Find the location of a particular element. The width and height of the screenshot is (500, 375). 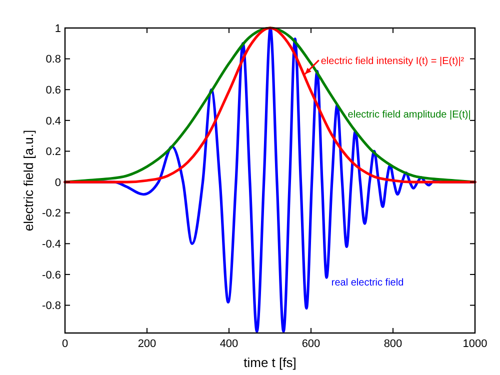

y-tick-label: -0.2 is located at coordinates (51, 214).